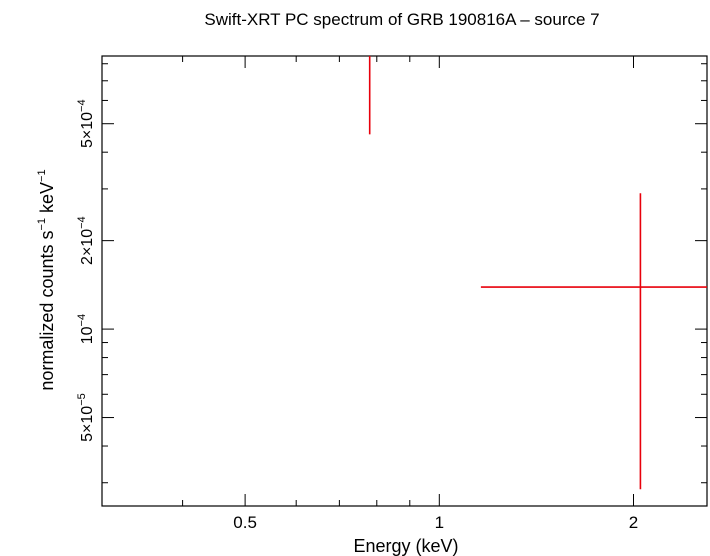  I want to click on y-axis-label-main: normalized counts s, so click(47, 311).